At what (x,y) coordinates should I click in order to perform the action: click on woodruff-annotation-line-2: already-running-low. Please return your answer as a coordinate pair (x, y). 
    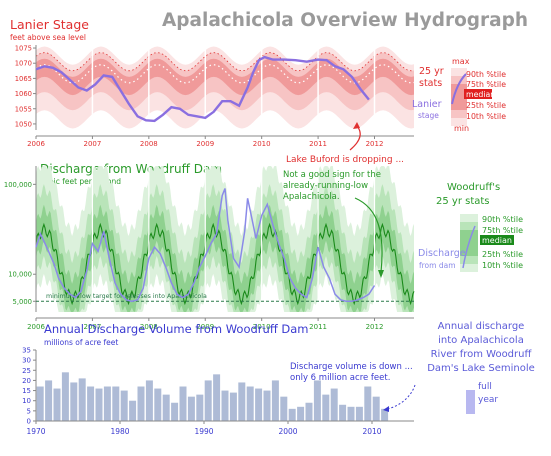
    Looking at the image, I should click on (325, 186).